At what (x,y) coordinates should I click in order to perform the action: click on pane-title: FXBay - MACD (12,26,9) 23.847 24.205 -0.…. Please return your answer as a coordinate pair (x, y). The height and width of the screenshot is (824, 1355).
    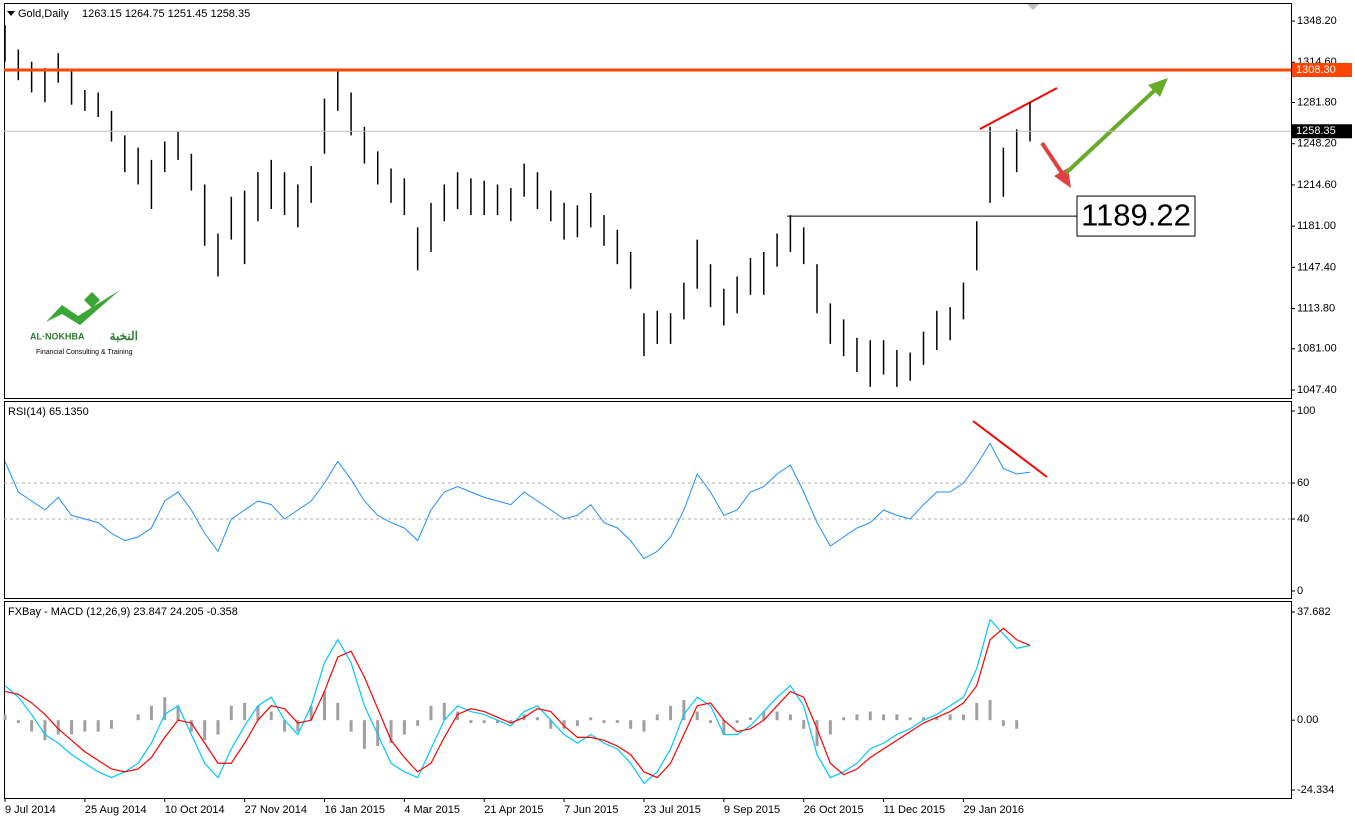
    Looking at the image, I should click on (123, 612).